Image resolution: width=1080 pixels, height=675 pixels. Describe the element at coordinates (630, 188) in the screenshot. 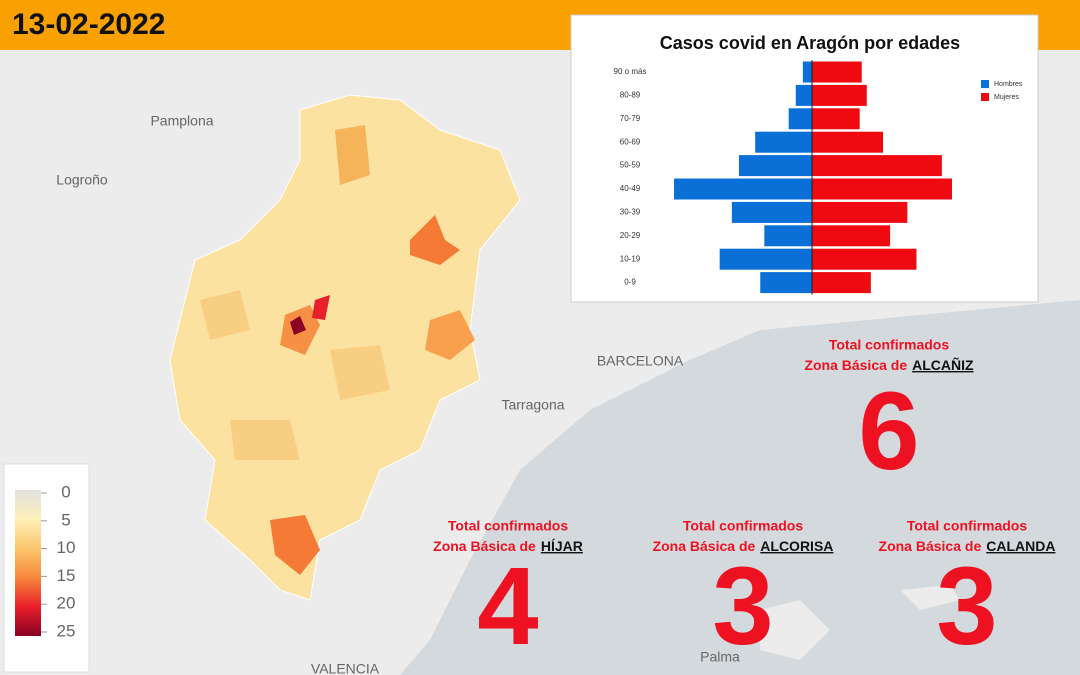

I see `age-label: 40-49` at that location.